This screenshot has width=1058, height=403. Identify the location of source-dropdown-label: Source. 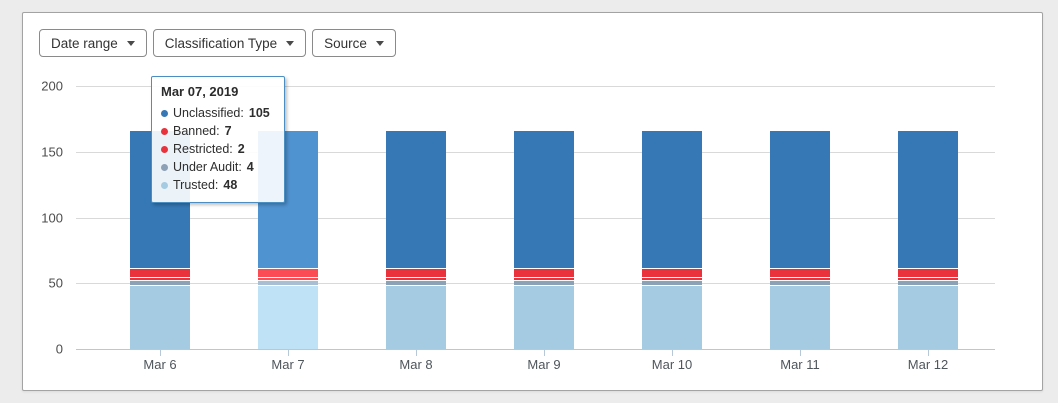
(345, 43).